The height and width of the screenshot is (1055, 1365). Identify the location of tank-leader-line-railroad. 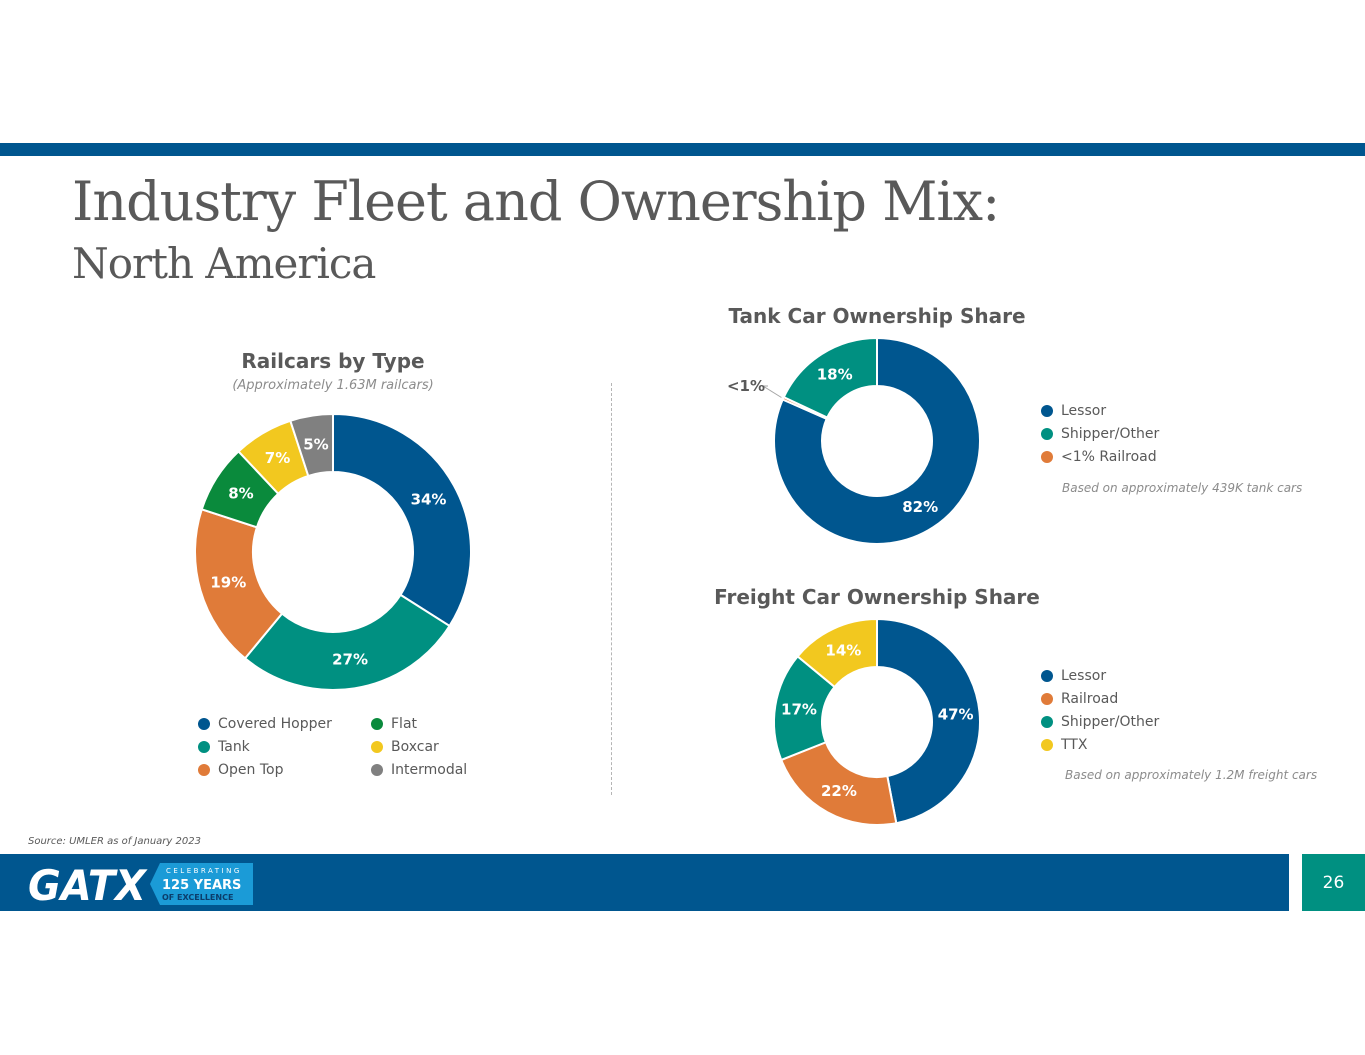
(771, 391).